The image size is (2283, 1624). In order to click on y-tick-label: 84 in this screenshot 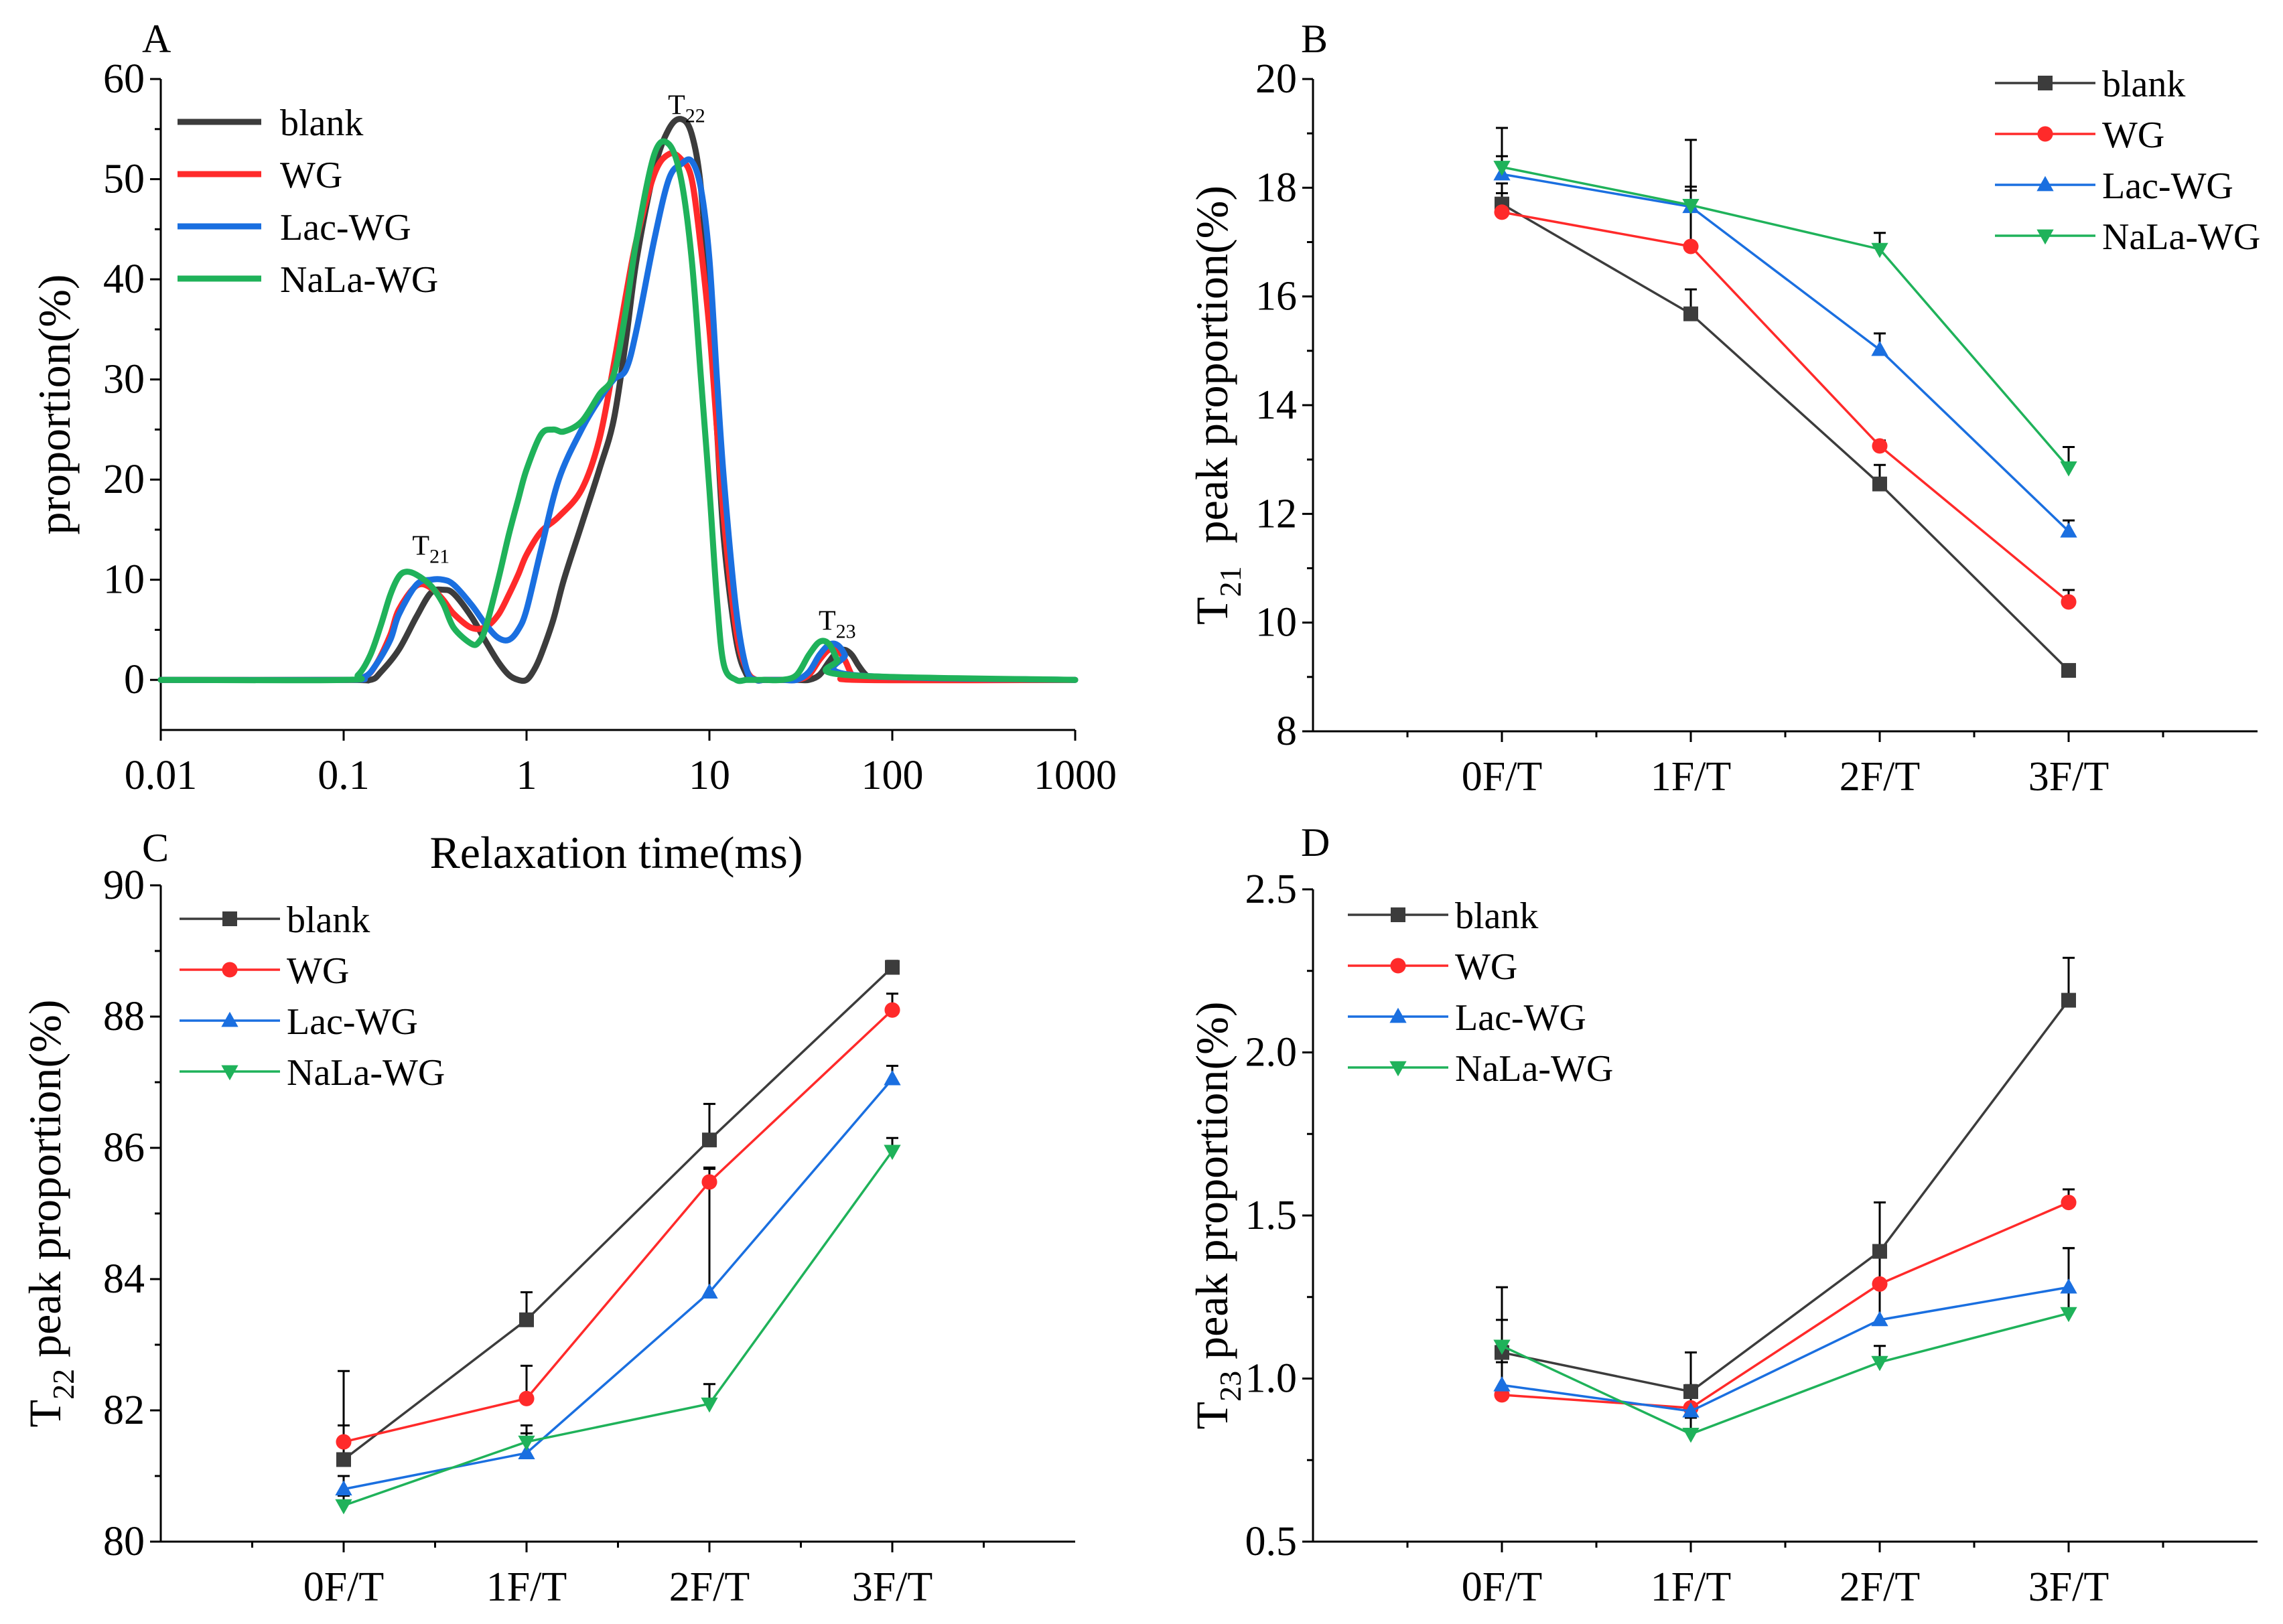, I will do `click(124, 1279)`.